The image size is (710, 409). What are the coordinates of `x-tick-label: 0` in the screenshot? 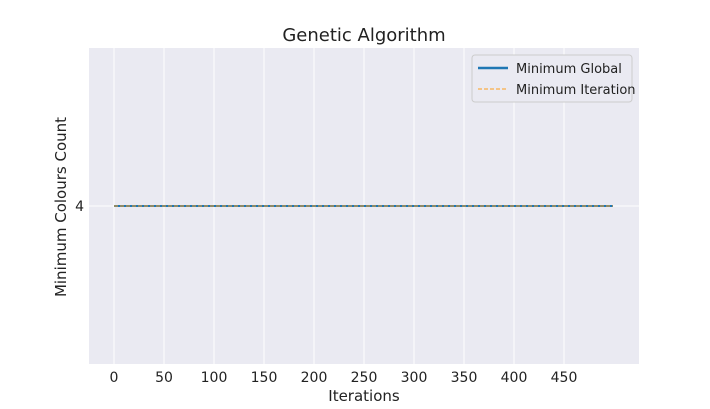 It's located at (114, 378).